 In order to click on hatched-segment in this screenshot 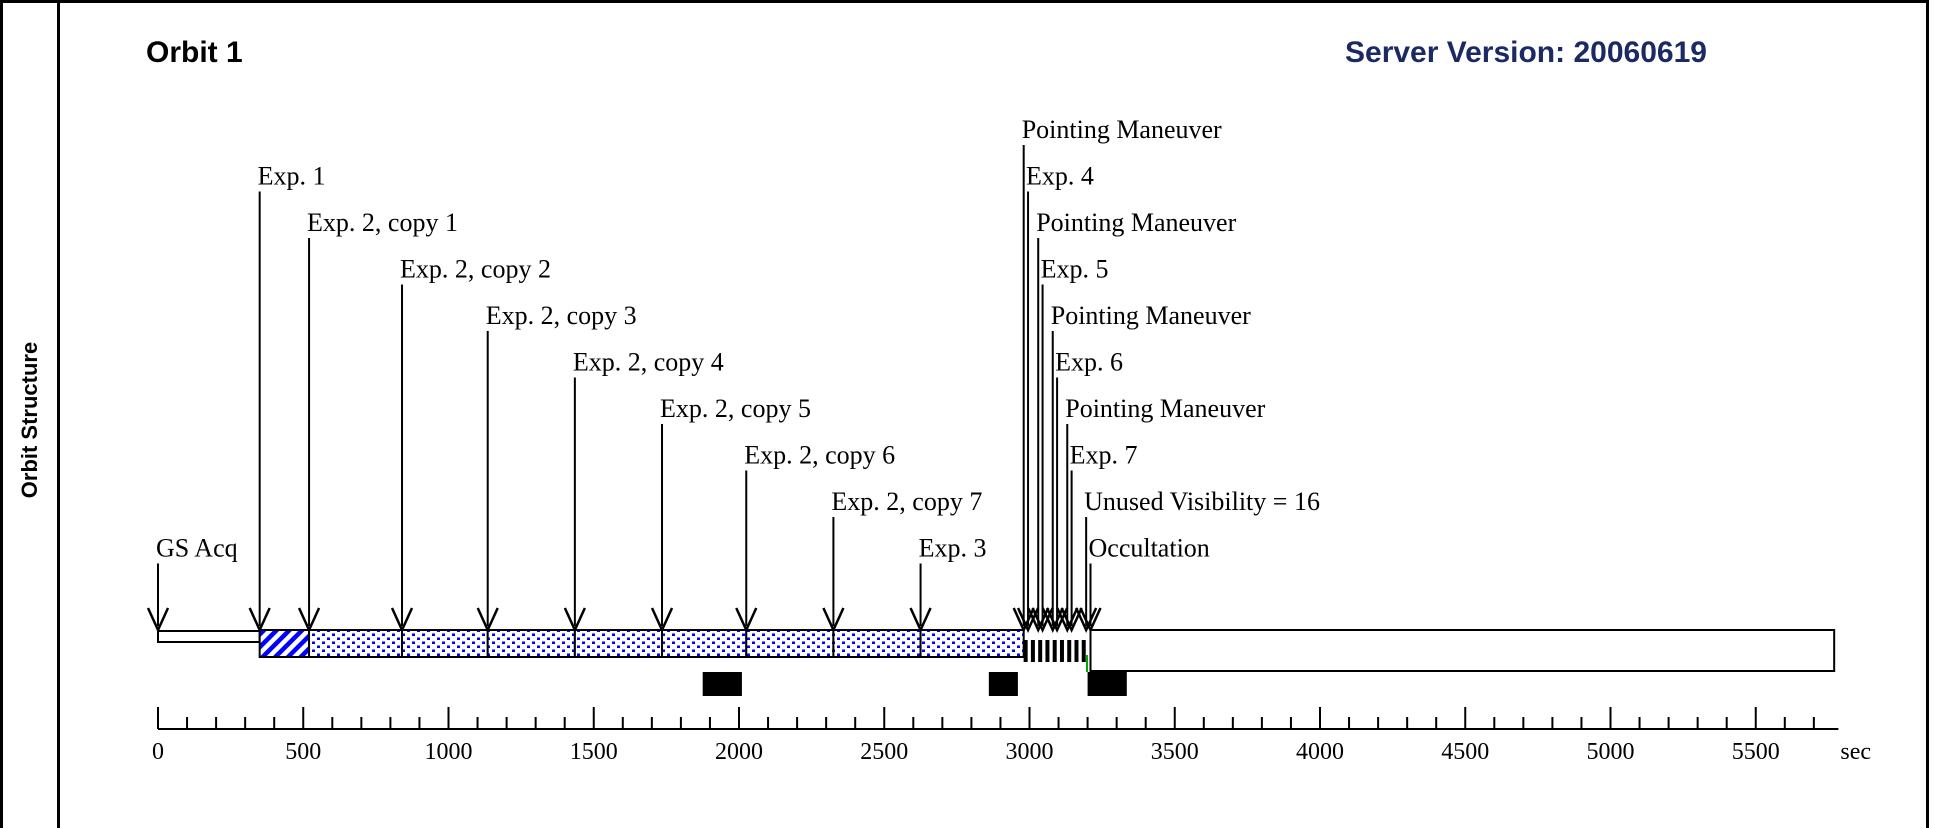, I will do `click(284, 643)`.